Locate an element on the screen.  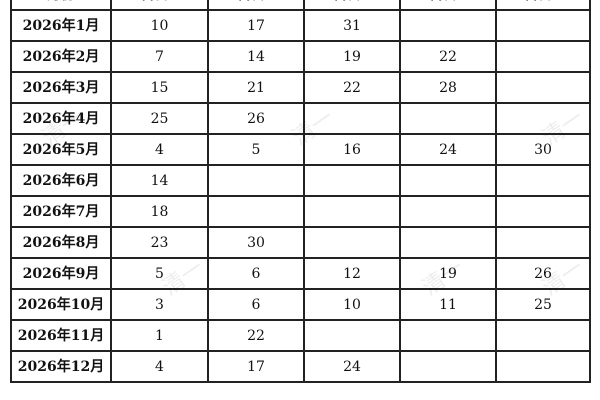
table-row: 2026年5月 4 5 16 24 30 is located at coordinates (300, 149).